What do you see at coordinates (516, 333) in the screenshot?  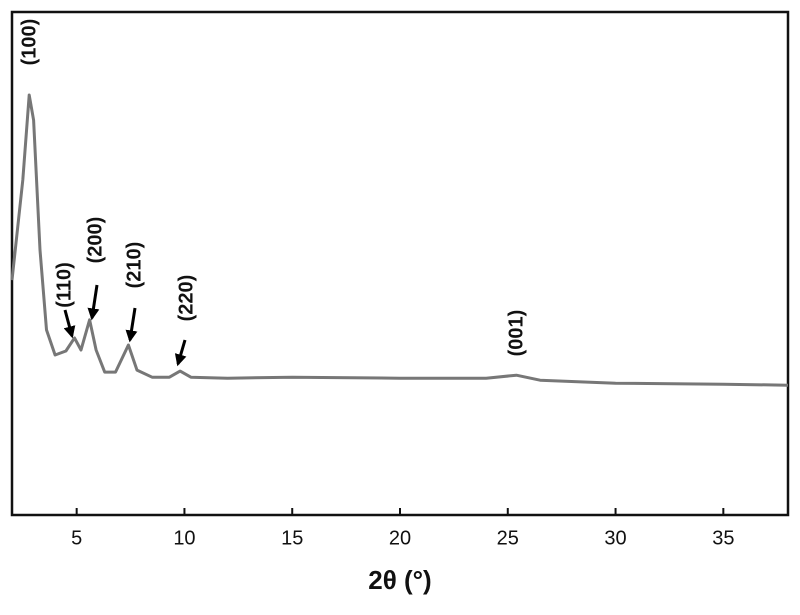 I see `peak-label: (001)` at bounding box center [516, 333].